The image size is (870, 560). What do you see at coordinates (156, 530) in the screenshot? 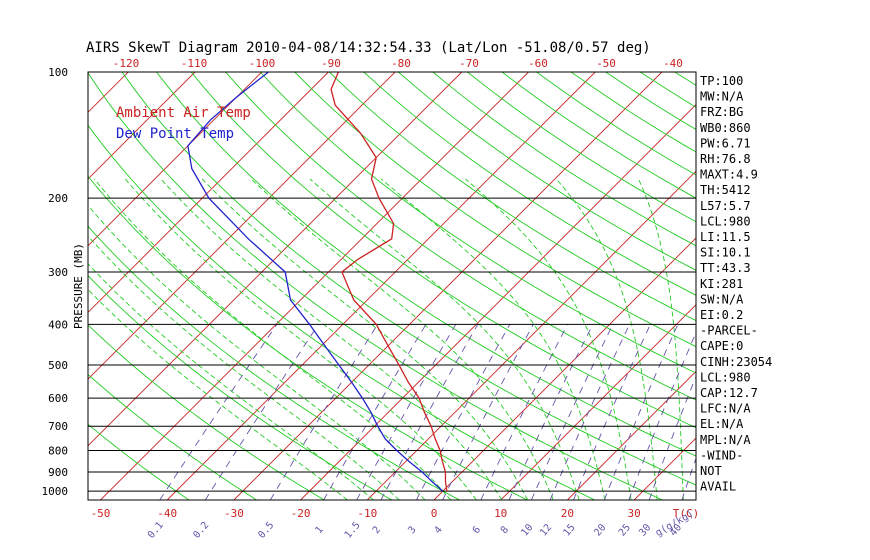
I see `mixing-ratio-tick-label: 0.1` at bounding box center [156, 530].